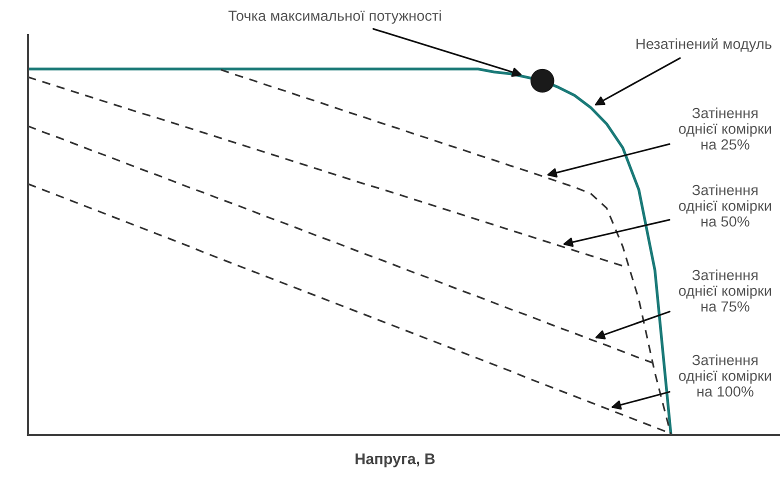 This screenshot has height=482, width=780. I want to click on x-axis-title: Напруга, В, so click(395, 461).